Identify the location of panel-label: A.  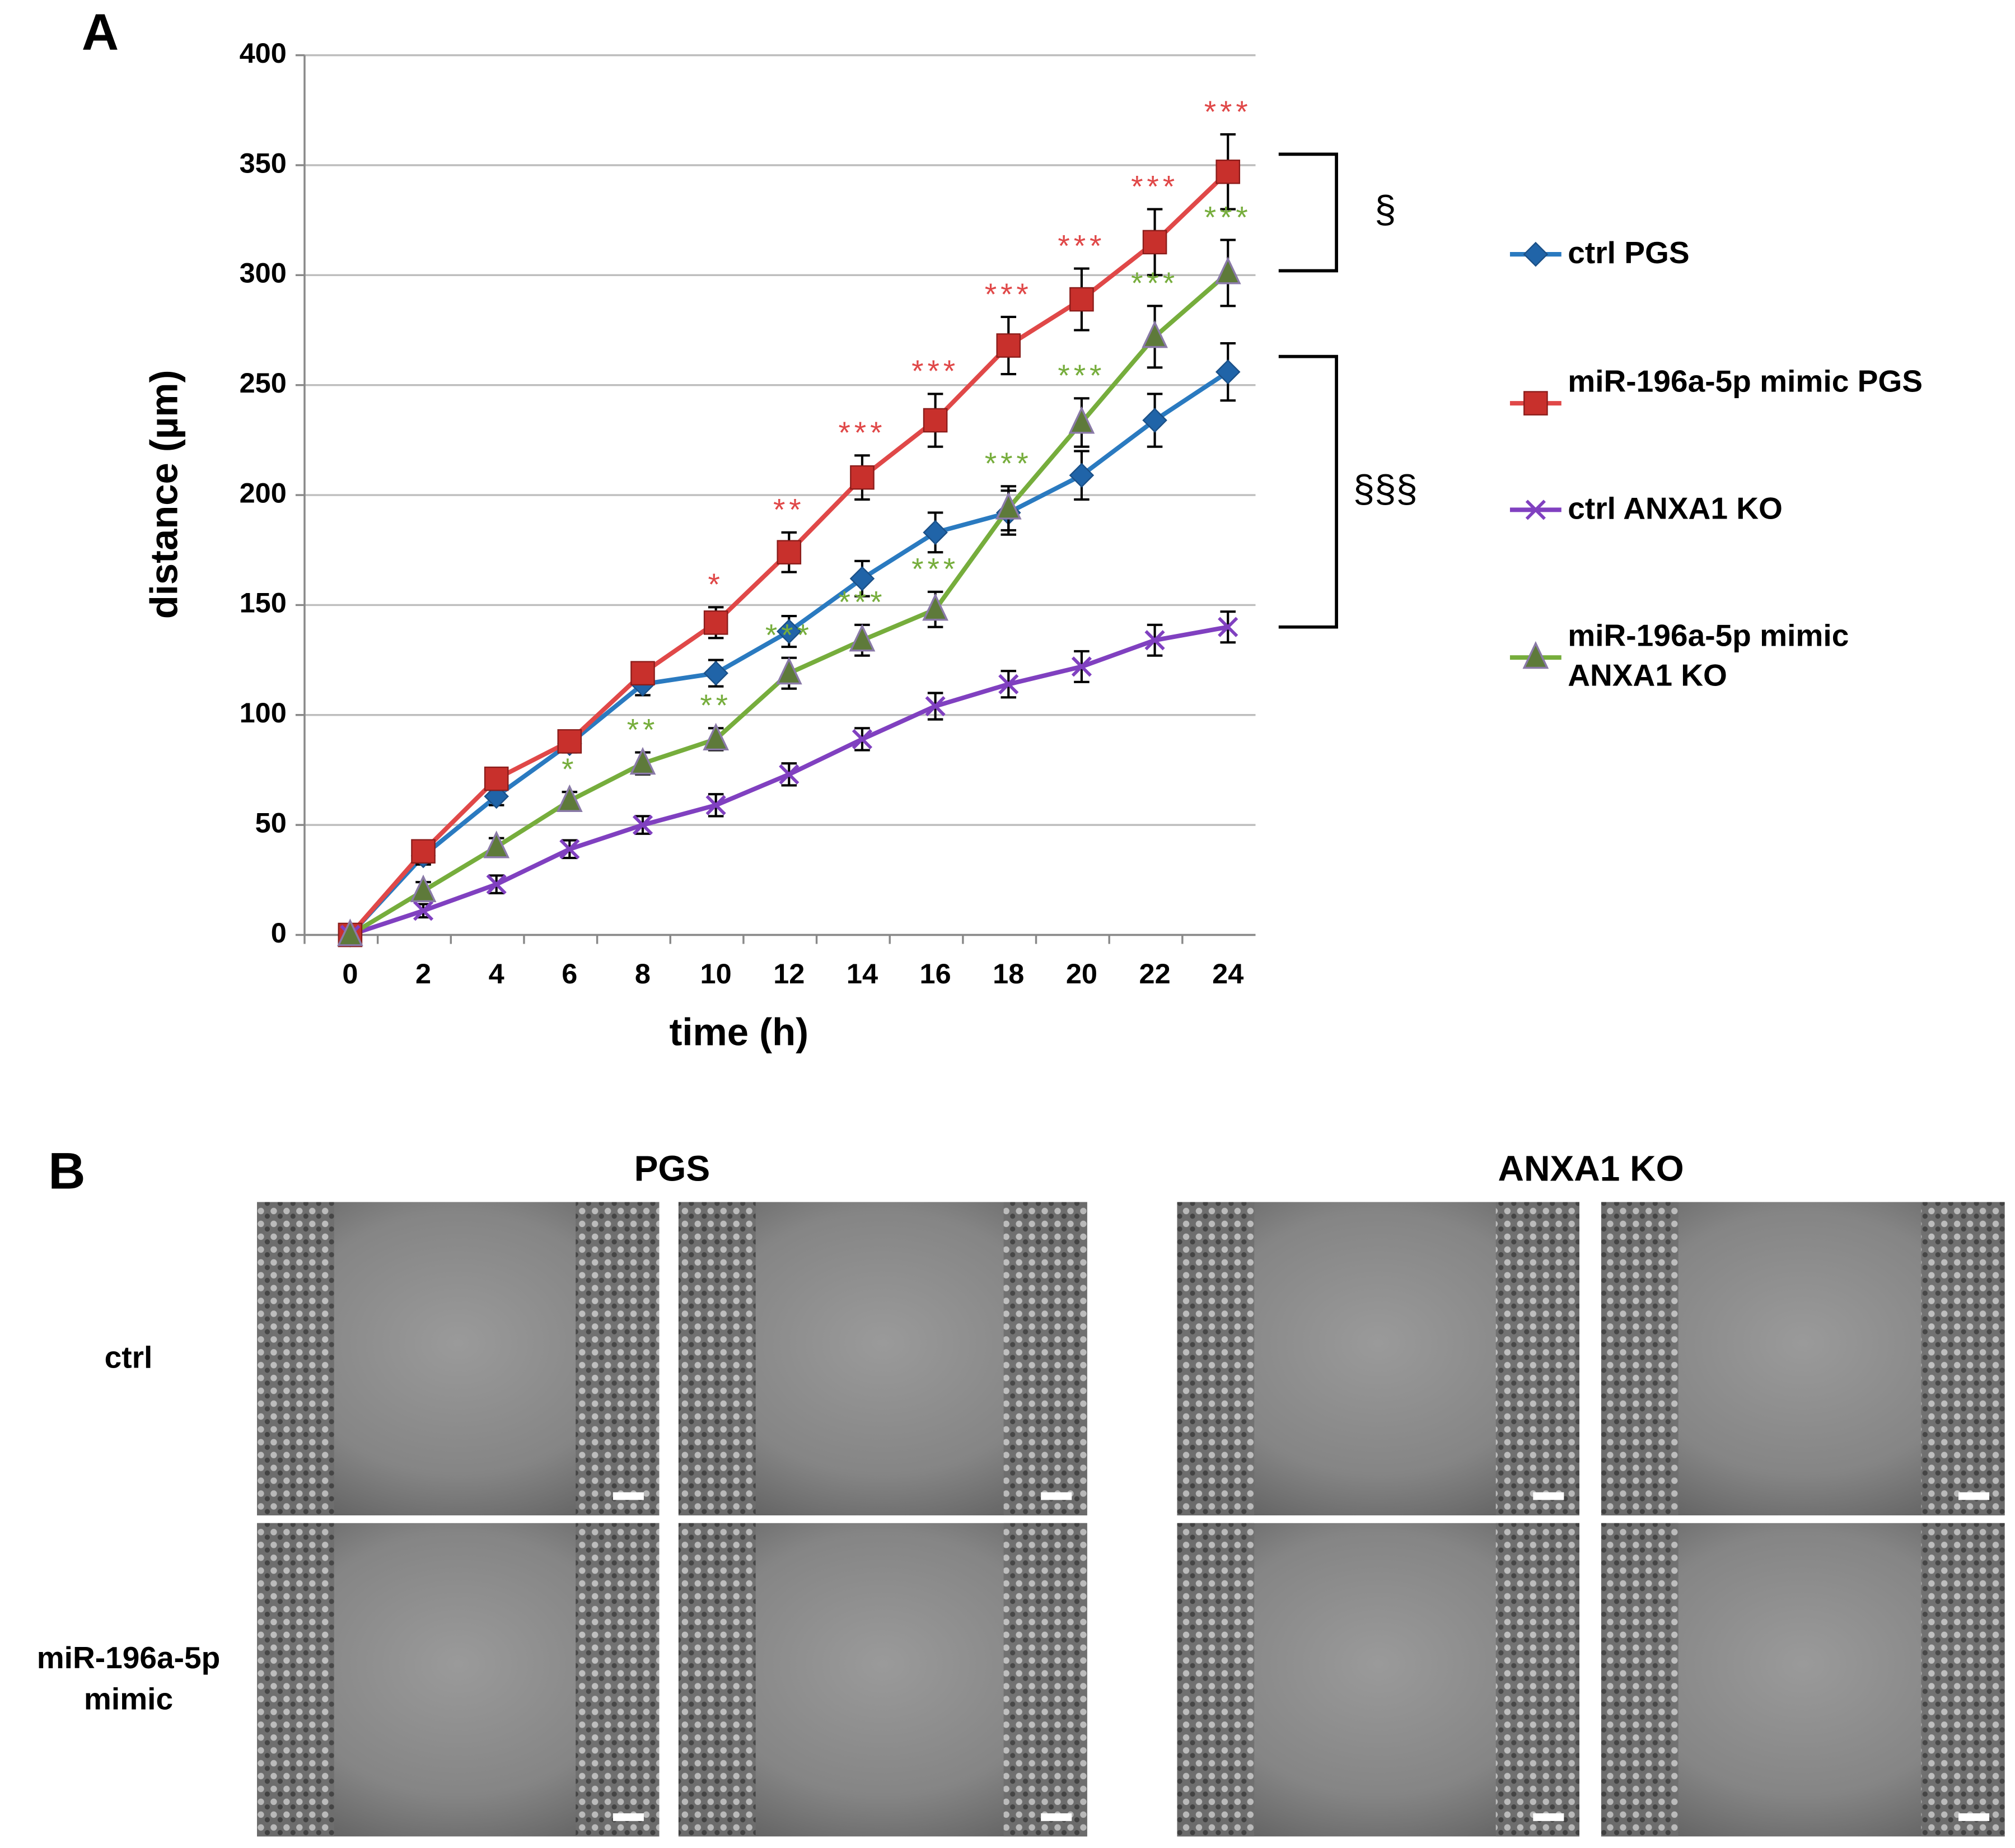
(100, 32).